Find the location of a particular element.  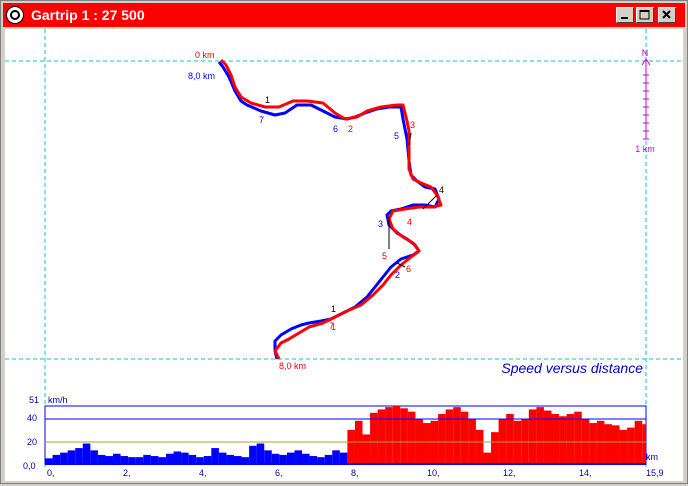

blue-marker: 6 is located at coordinates (335, 129).